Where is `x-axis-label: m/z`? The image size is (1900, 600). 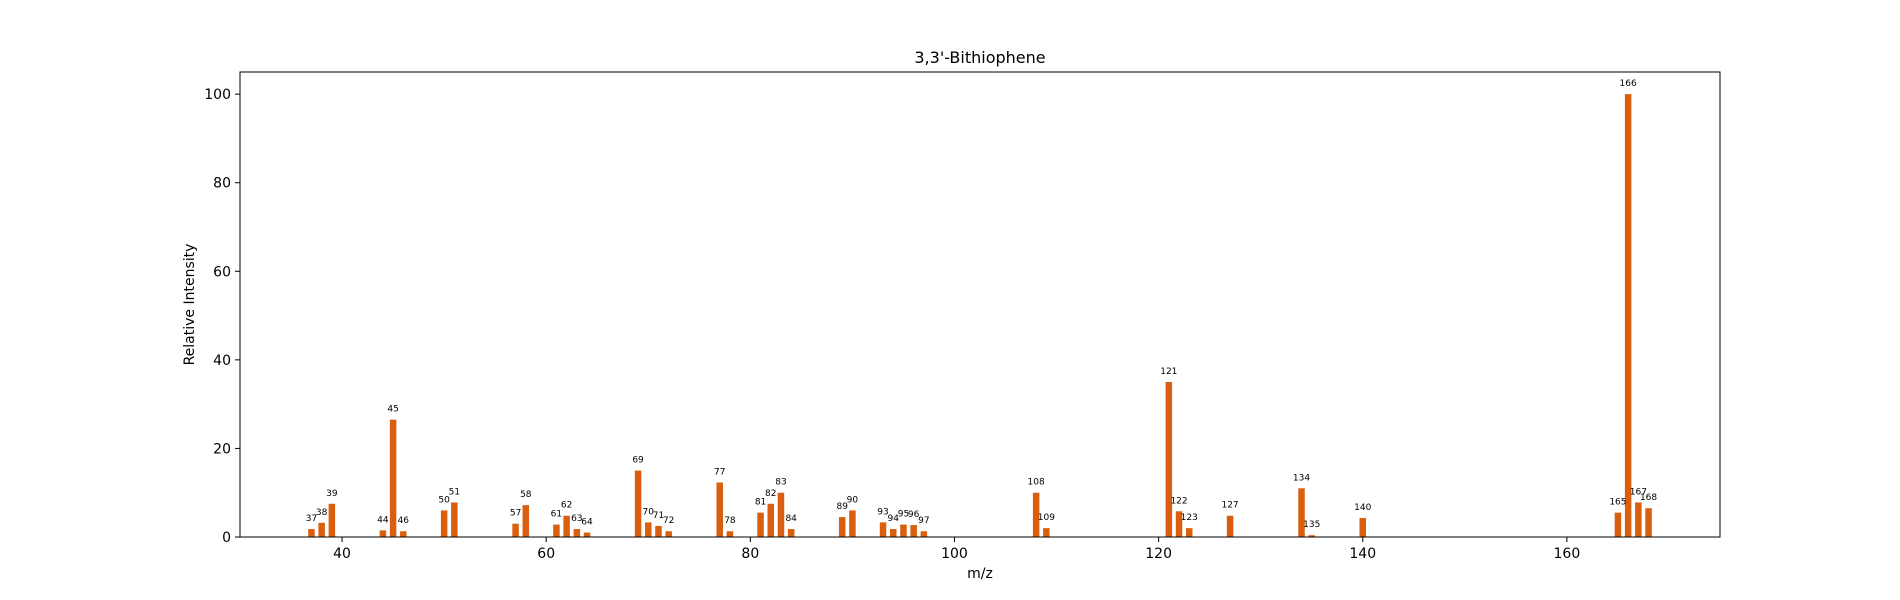 x-axis-label: m/z is located at coordinates (980, 574).